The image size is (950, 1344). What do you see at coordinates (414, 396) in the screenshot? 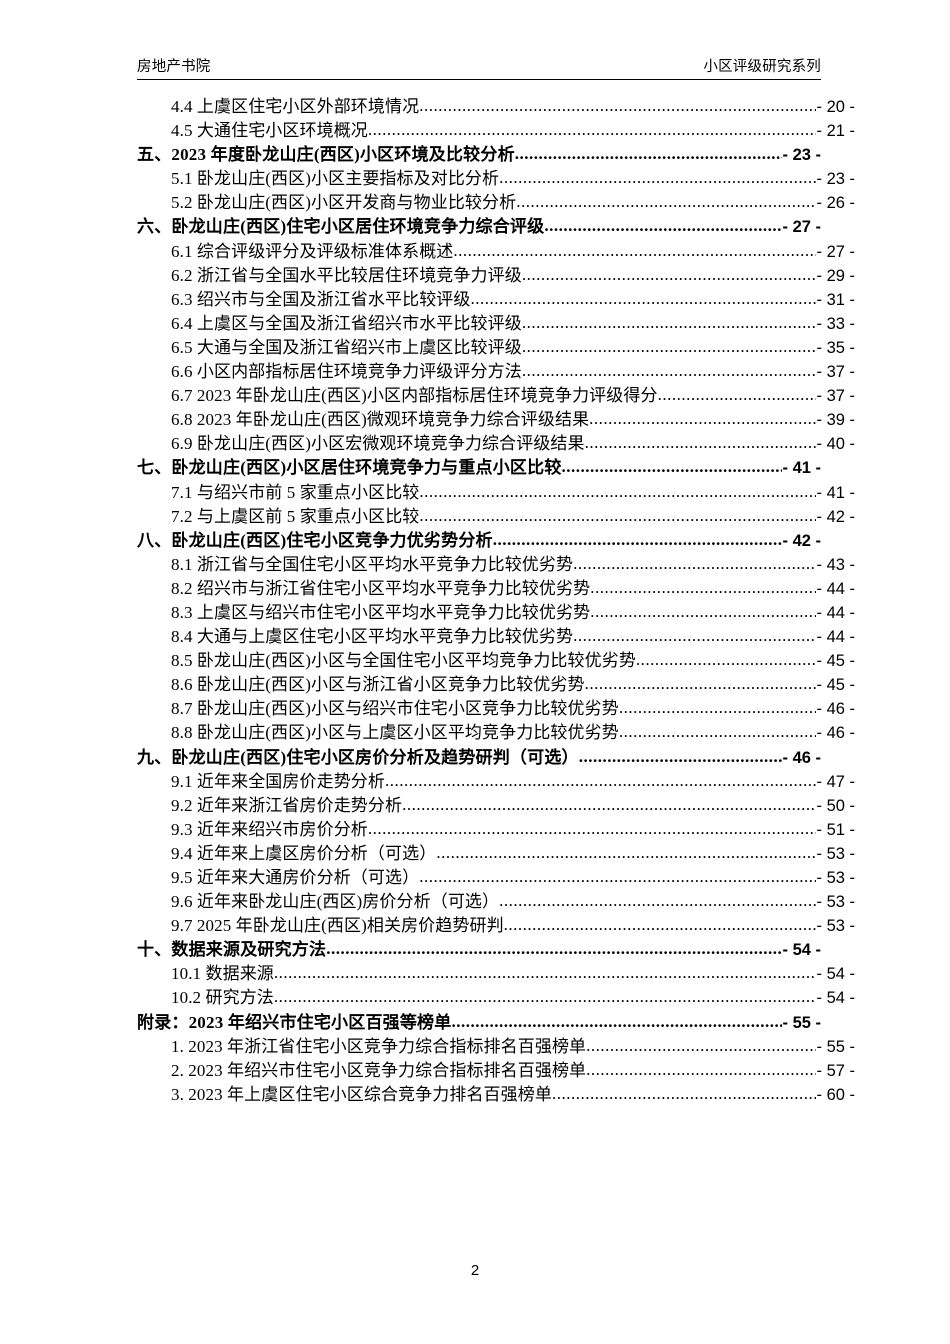
I see `toc-entry-label: 6.7 2023 年卧龙山庄(西区)小区内部指标居住环境竞争力评级得分` at bounding box center [414, 396].